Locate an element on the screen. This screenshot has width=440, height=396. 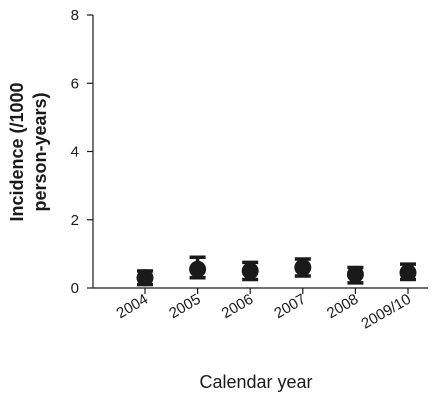
y-tick-label: 6 is located at coordinates (75, 83).